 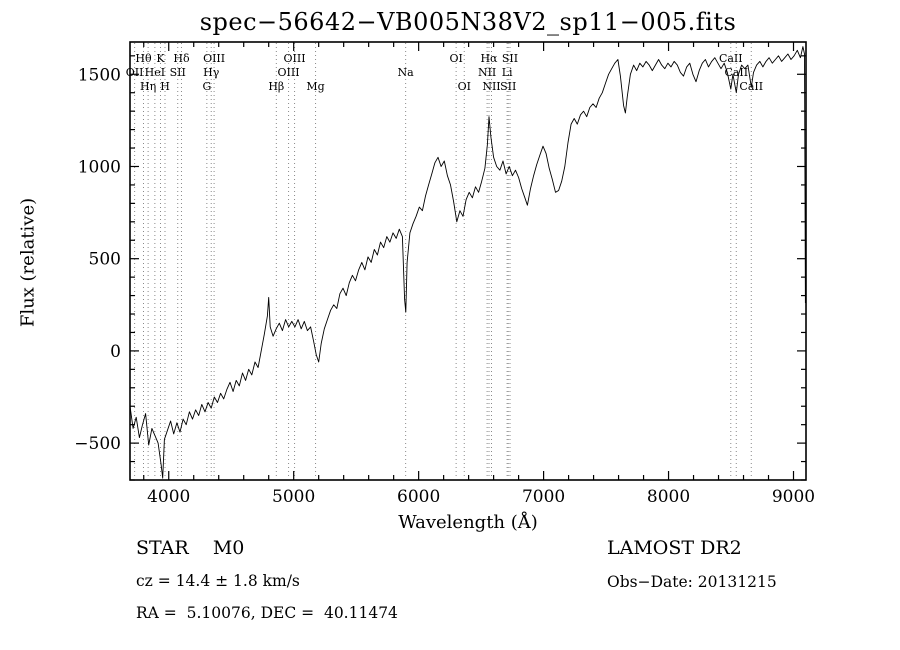 What do you see at coordinates (218, 581) in the screenshot?
I see `cz-text: cz = 14.4 ± 1.8 km/s` at bounding box center [218, 581].